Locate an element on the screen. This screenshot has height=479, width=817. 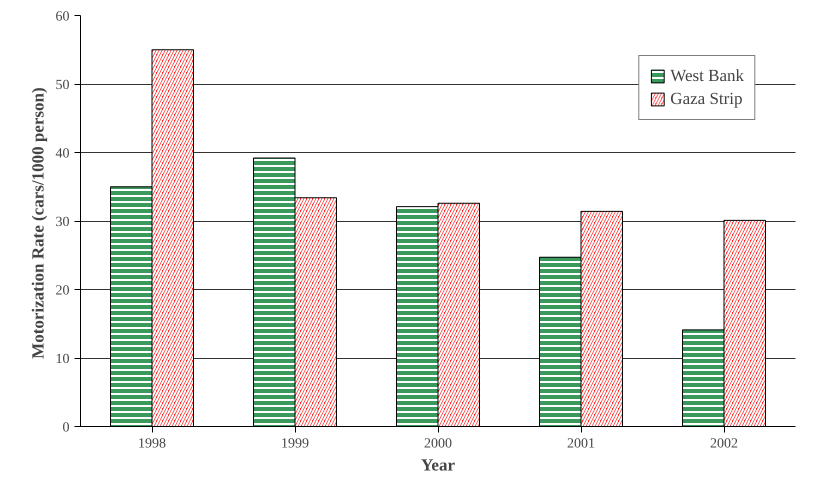
legend-label: Gaza Strip is located at coordinates (706, 99).